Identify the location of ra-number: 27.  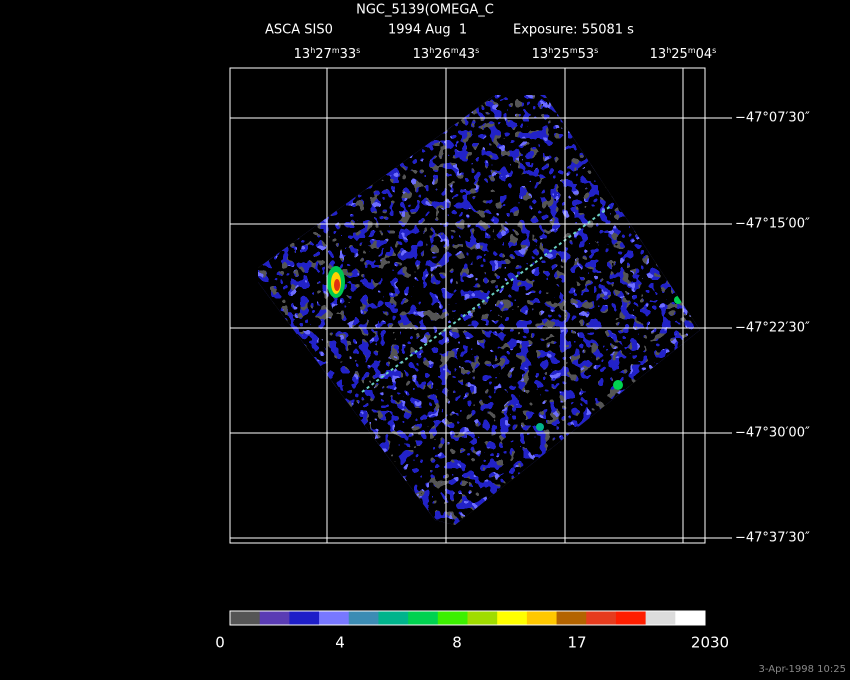
(323, 54).